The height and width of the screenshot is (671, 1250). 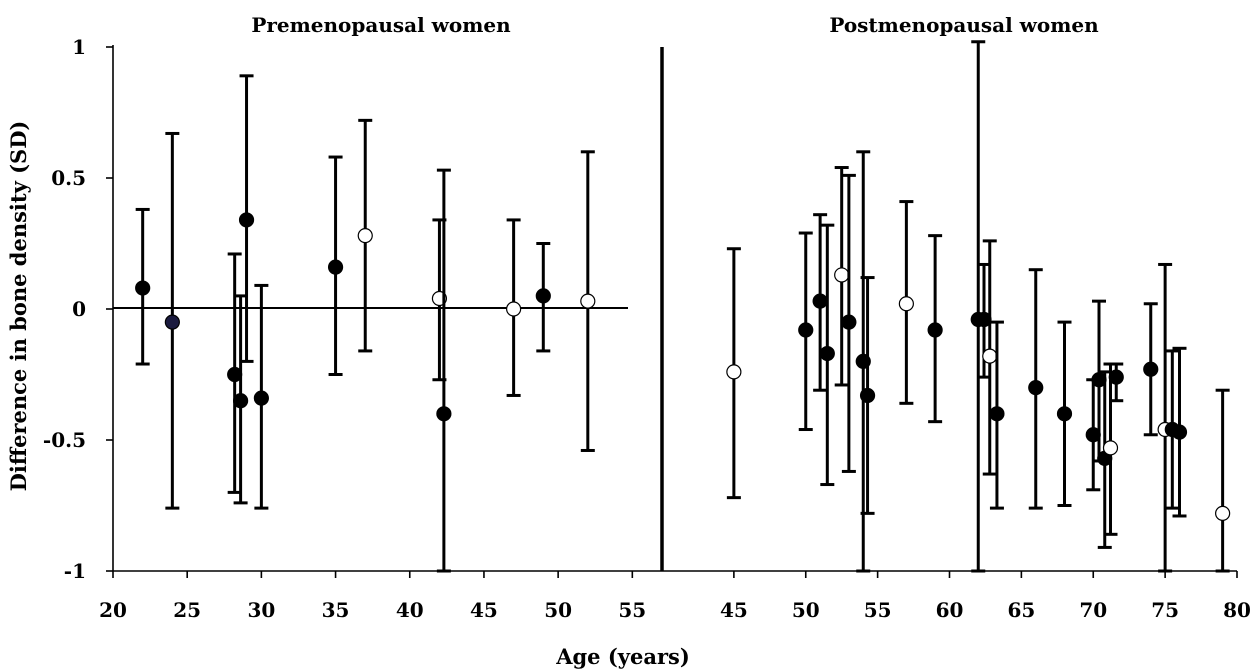 I want to click on x-tick-label: 20, so click(x=113, y=610).